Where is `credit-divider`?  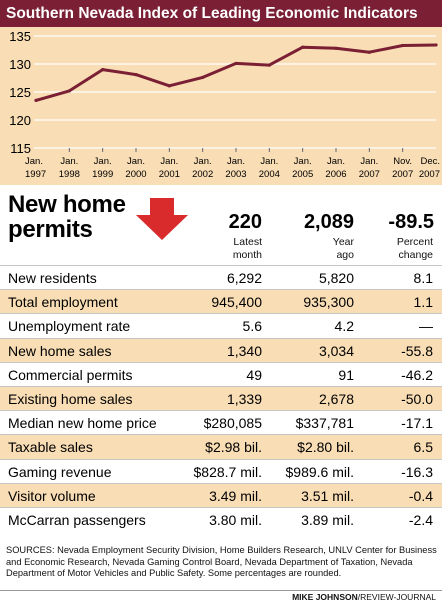
credit-divider is located at coordinates (221, 590).